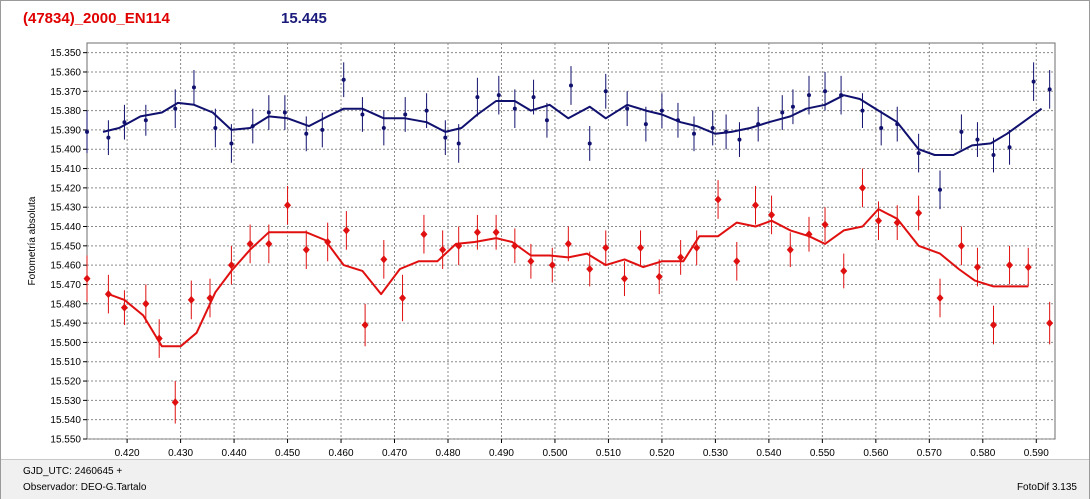 The image size is (1090, 499). What do you see at coordinates (96, 18) in the screenshot?
I see `object-title: (47834)_2000_EN114` at bounding box center [96, 18].